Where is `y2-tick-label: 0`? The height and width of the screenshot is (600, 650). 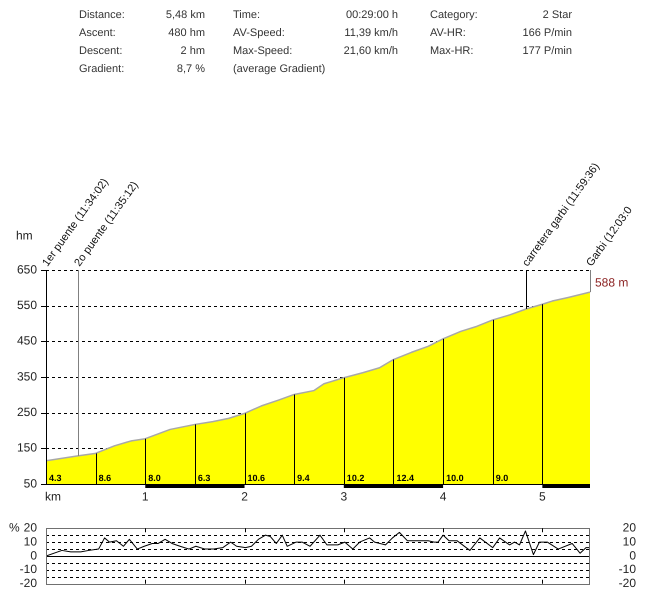
y2-tick-label: 0 is located at coordinates (632, 555).